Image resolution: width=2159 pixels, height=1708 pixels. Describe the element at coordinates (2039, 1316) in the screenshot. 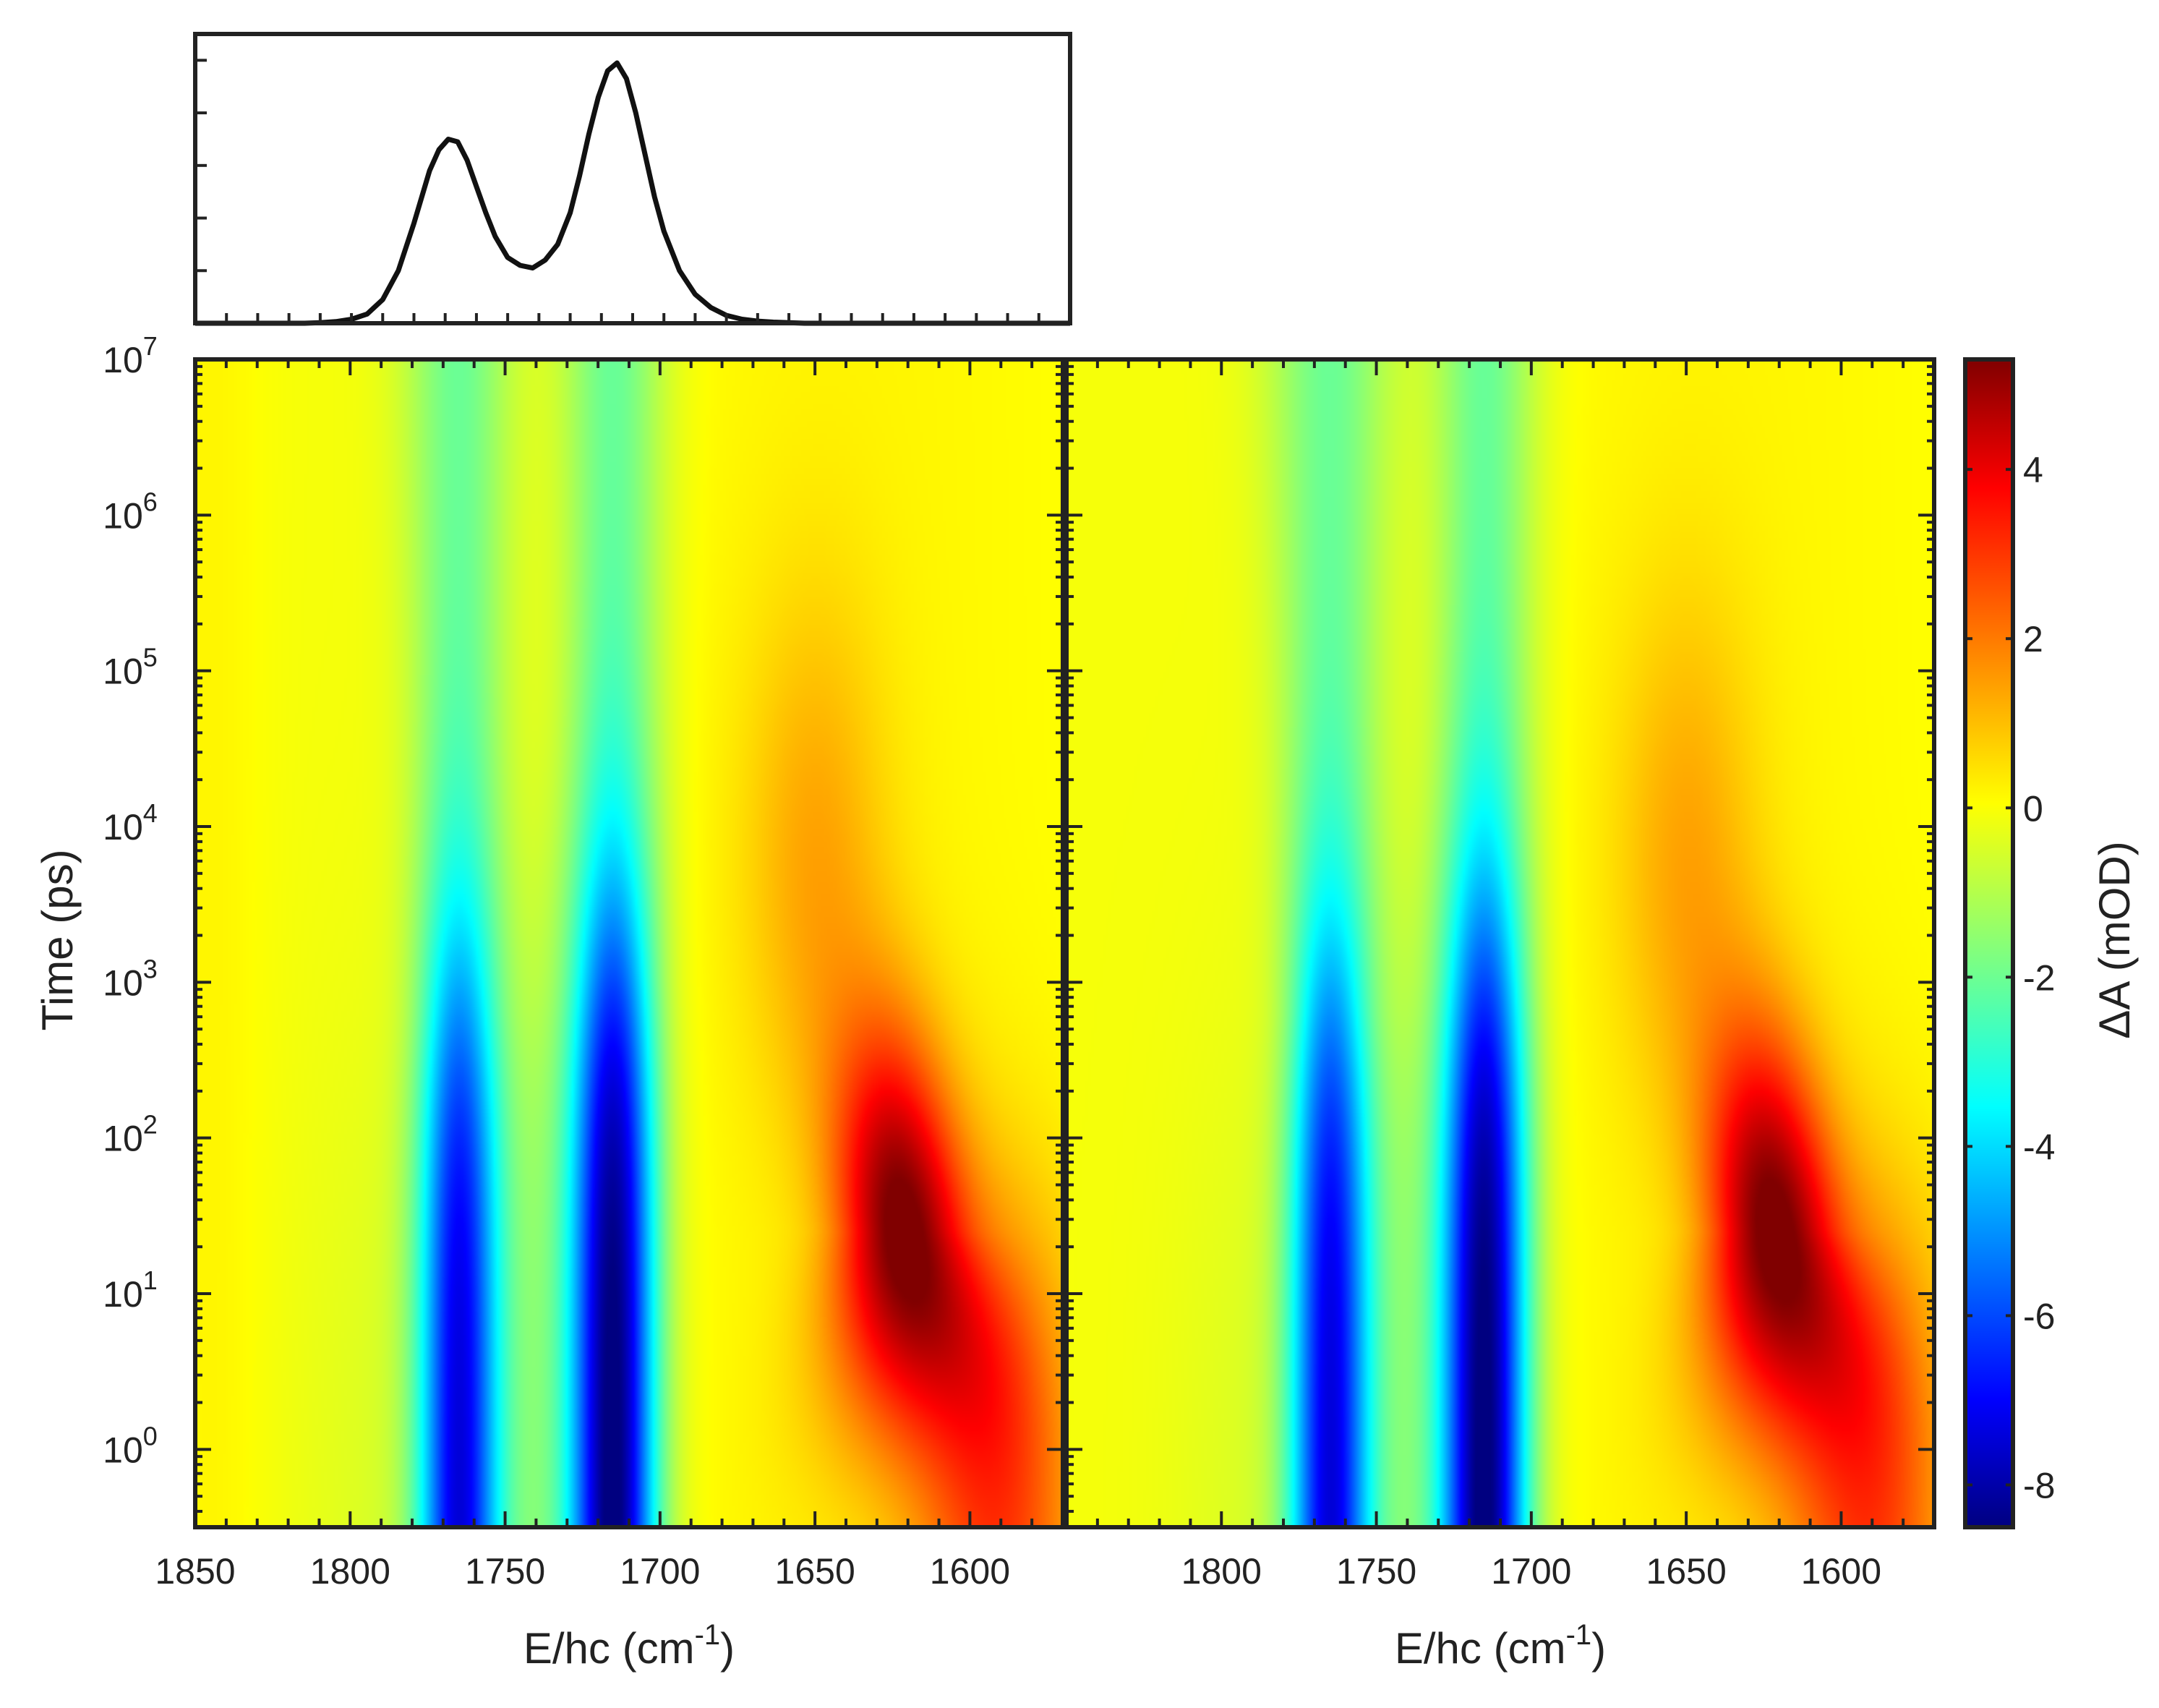

I see `colorbar-tick-label: -6` at that location.